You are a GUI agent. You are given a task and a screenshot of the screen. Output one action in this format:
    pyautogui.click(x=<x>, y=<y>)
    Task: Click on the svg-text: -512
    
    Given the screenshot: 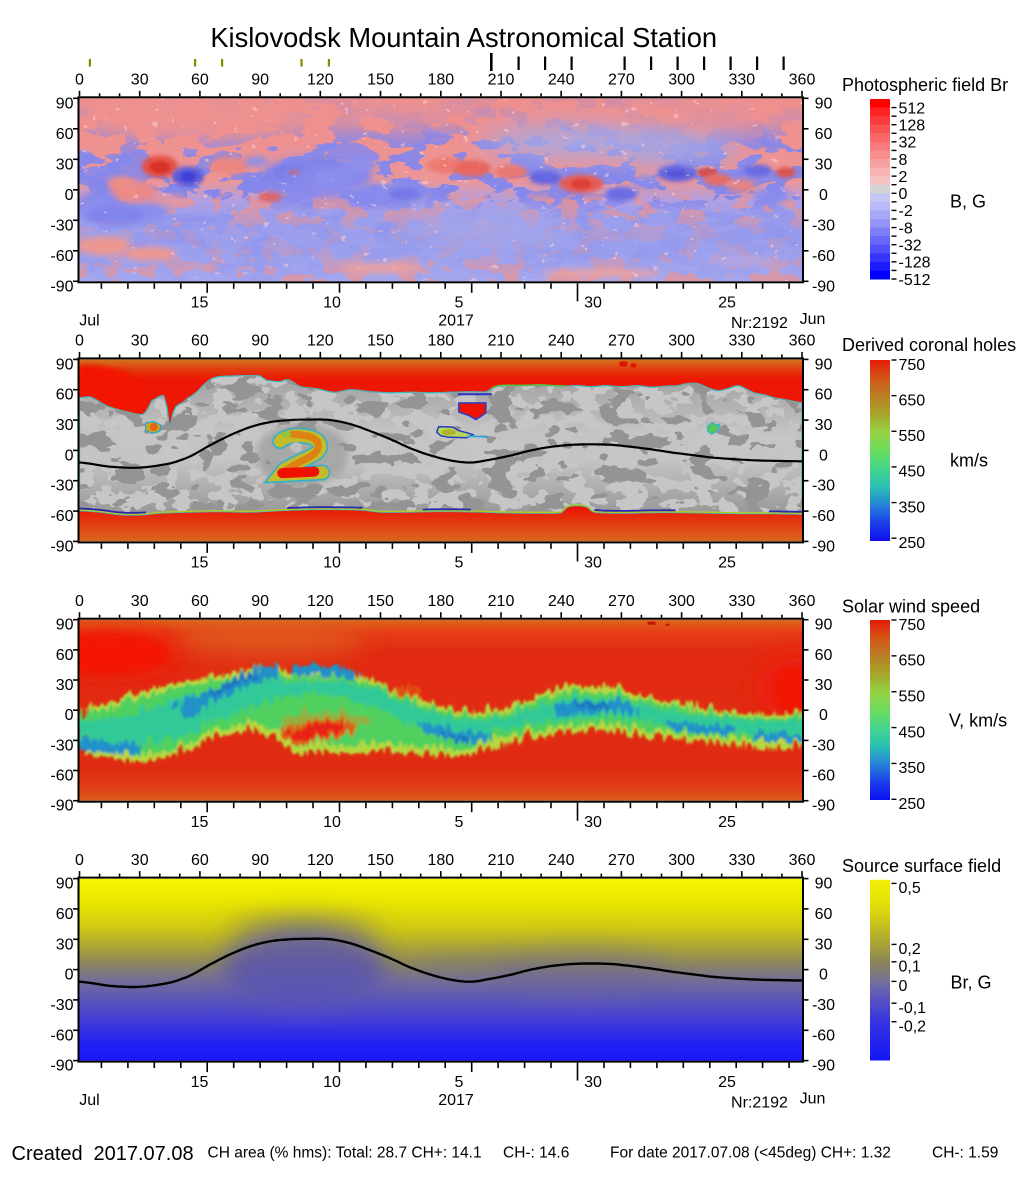 What is the action you would take?
    pyautogui.click(x=915, y=280)
    